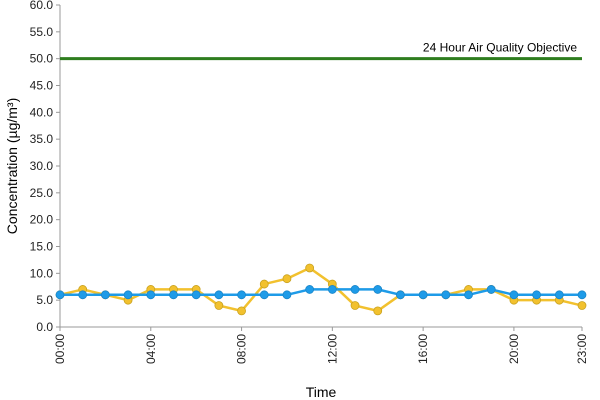 The width and height of the screenshot is (600, 400). Describe the element at coordinates (582, 349) in the screenshot. I see `x-tick-label: 23:00` at that location.